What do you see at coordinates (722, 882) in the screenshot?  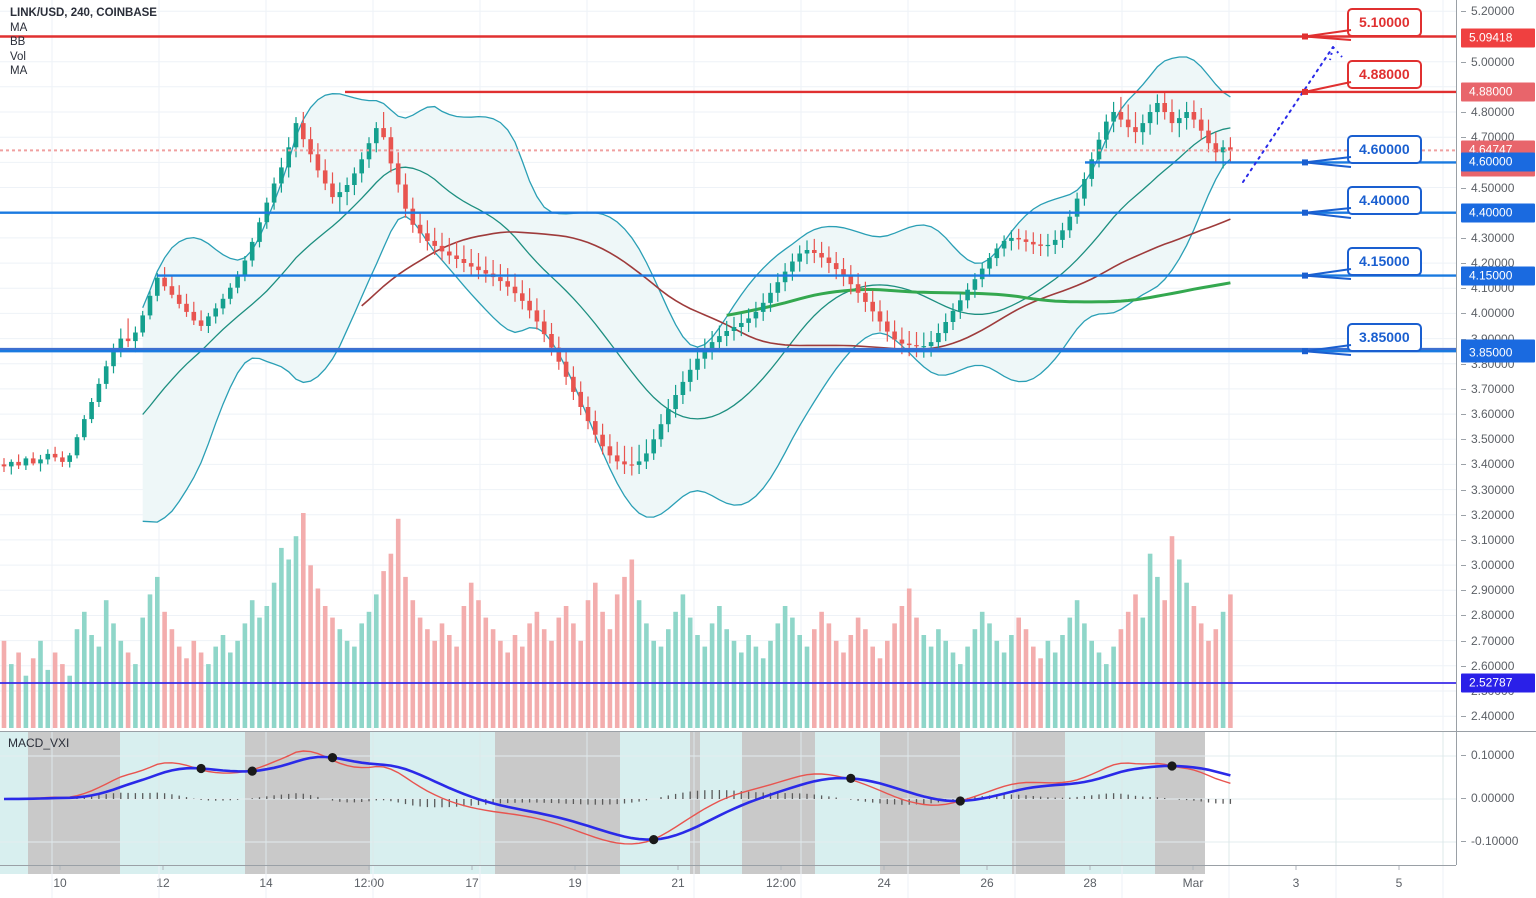 I see `time-axis-svg: 10 12 14 12:00 17 19 21 12:00 24 26 28 Mar 3 5` at bounding box center [722, 882].